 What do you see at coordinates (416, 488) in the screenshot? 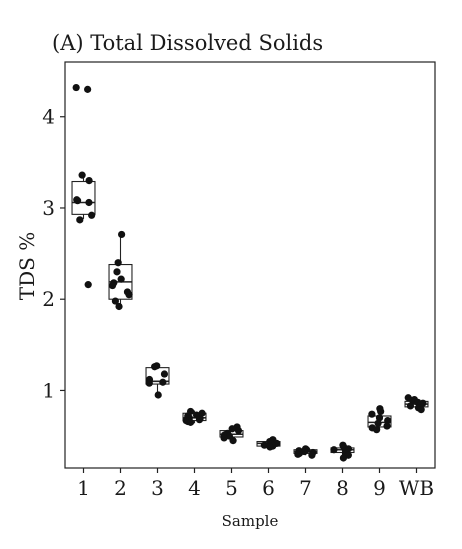
I see `x-tick-label: WB` at bounding box center [416, 488].